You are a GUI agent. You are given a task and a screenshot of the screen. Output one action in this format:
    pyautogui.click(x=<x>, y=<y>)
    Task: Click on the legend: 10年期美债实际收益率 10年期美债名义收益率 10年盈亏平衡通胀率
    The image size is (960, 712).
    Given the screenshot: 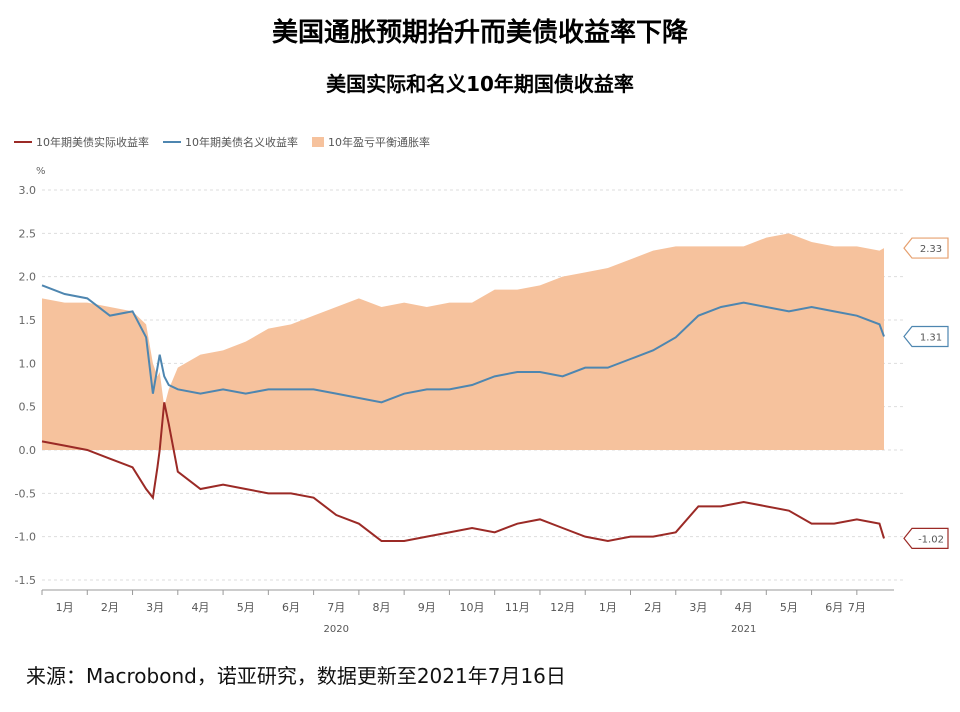 What is the action you would take?
    pyautogui.click(x=222, y=142)
    